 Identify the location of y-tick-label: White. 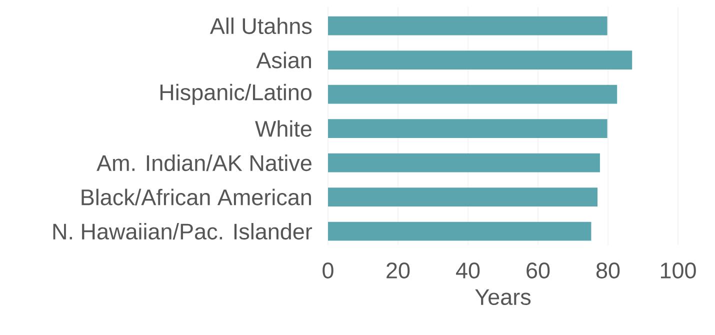
(283, 128).